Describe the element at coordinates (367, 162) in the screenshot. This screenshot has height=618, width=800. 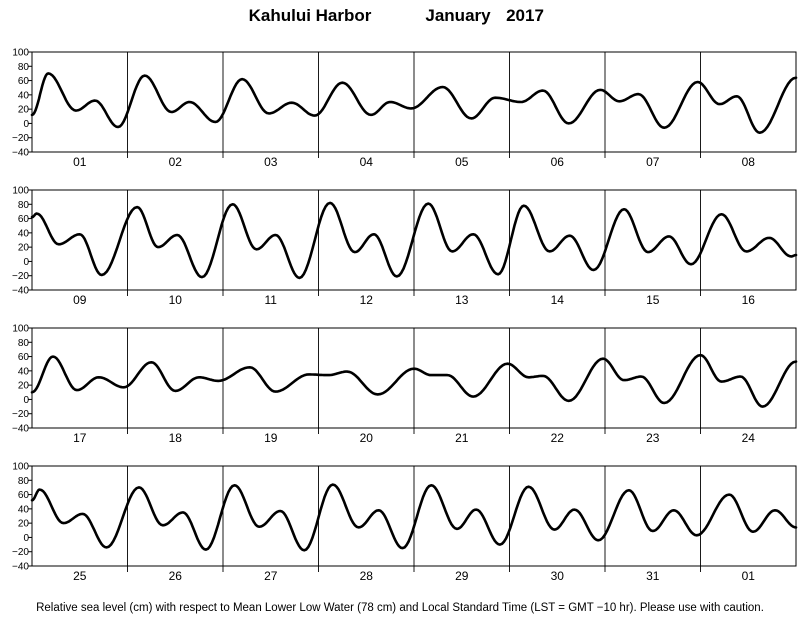
I see `day-label: 04` at that location.